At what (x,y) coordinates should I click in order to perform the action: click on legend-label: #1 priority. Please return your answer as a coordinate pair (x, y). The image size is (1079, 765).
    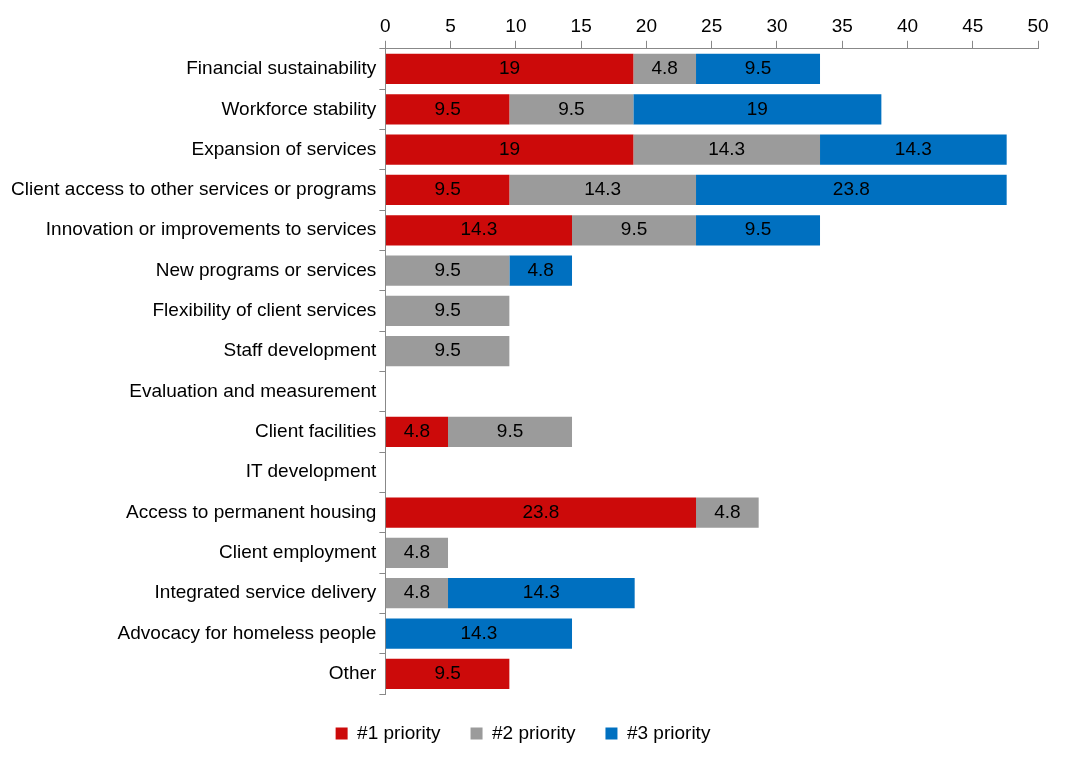
    Looking at the image, I should click on (399, 732).